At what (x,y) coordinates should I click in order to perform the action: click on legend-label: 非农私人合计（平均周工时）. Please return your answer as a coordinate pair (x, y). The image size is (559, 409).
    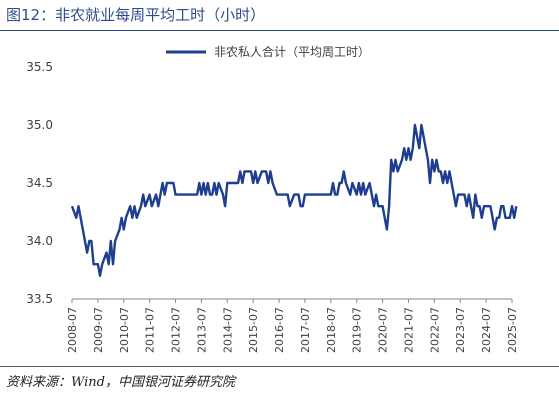
    Looking at the image, I should click on (292, 51).